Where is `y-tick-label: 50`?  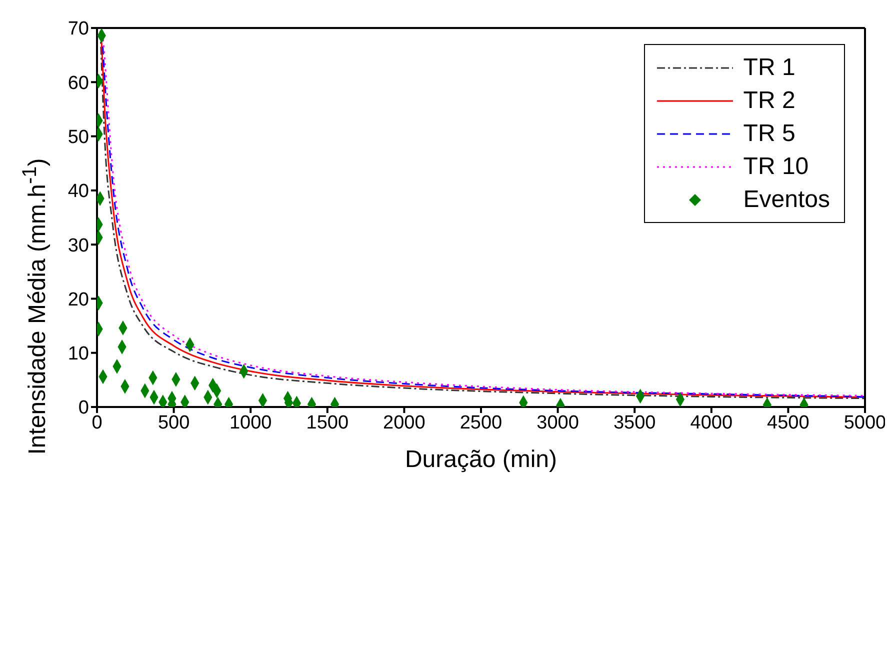
y-tick-label: 50 is located at coordinates (78, 137).